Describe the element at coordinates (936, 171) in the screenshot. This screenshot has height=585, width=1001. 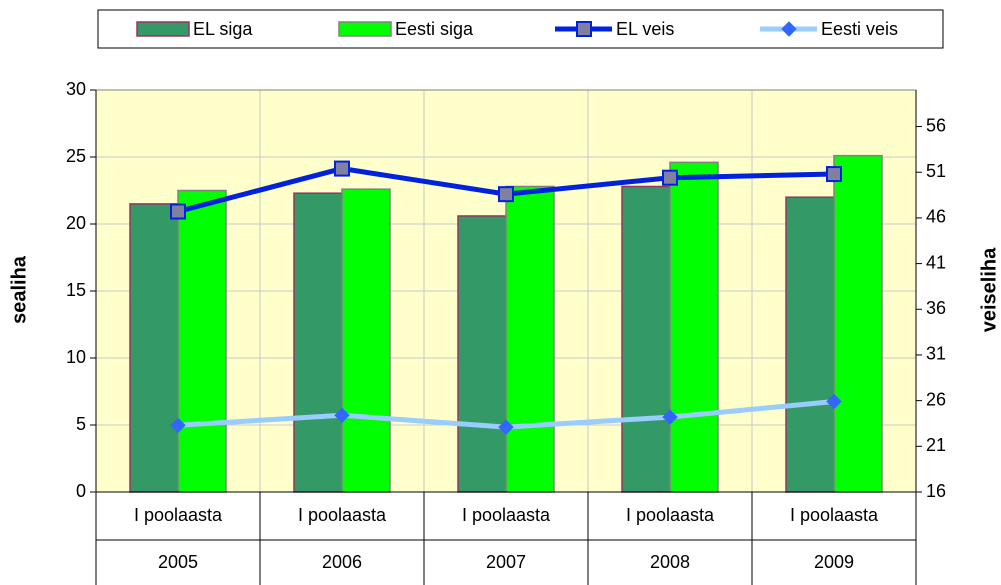
I see `y2-tick-label: 51` at that location.